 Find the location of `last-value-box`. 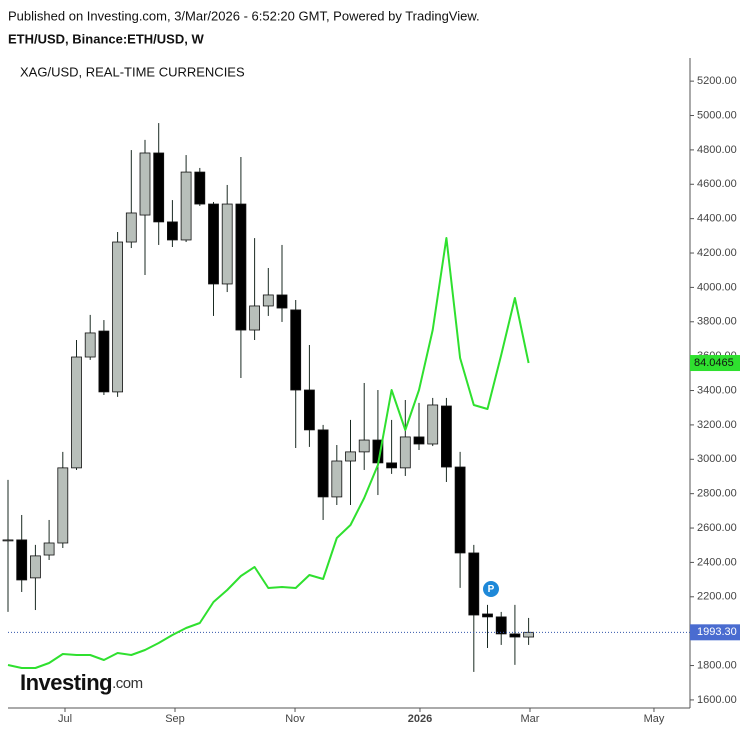

last-value-box is located at coordinates (715, 363).